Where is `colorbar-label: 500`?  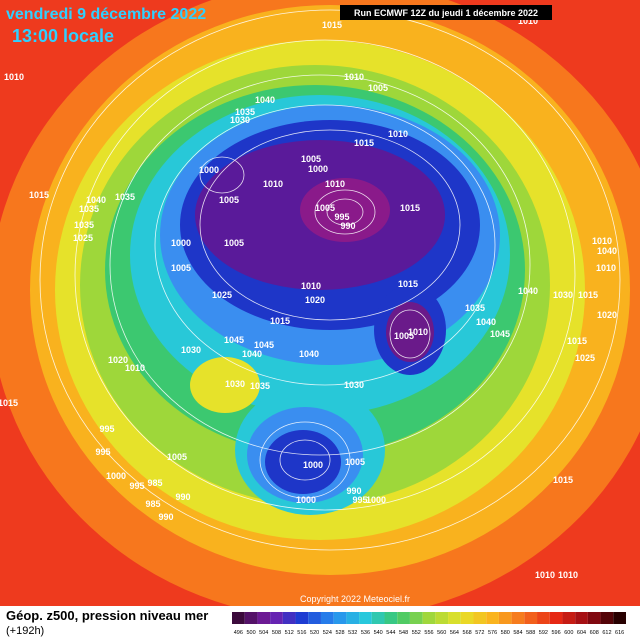 colorbar-label: 500 is located at coordinates (250, 633).